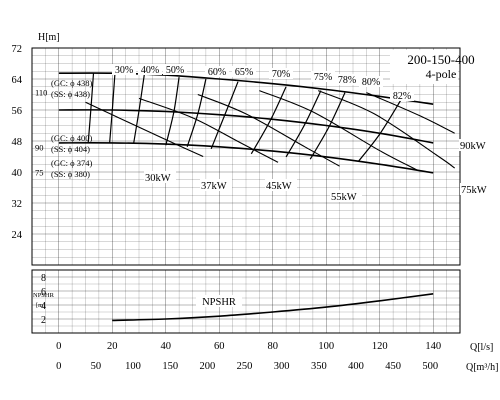 Image resolution: width=500 pixels, height=400 pixels. Describe the element at coordinates (410, 113) in the screenshot. I see `power-line-90kW` at that location.